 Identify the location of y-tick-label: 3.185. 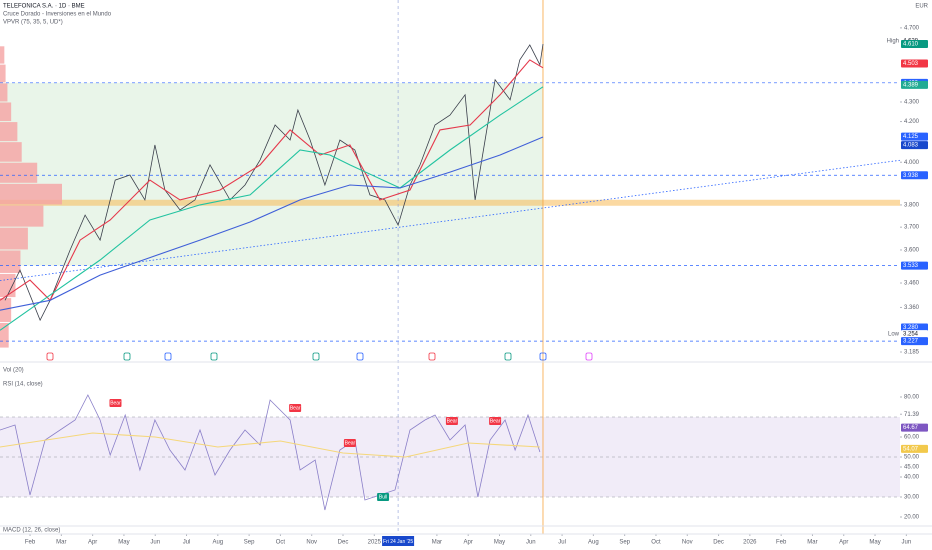
(912, 353).